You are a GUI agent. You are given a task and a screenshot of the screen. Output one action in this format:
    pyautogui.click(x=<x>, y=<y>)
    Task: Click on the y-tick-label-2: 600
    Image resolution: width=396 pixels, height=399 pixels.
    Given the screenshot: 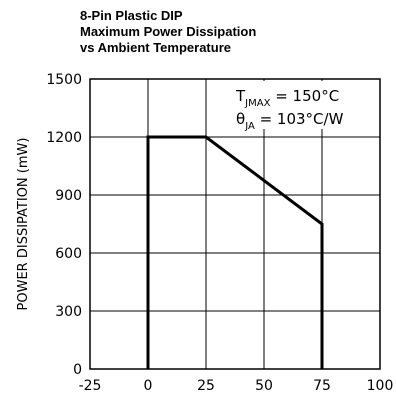 What is the action you would take?
    pyautogui.click(x=68, y=254)
    